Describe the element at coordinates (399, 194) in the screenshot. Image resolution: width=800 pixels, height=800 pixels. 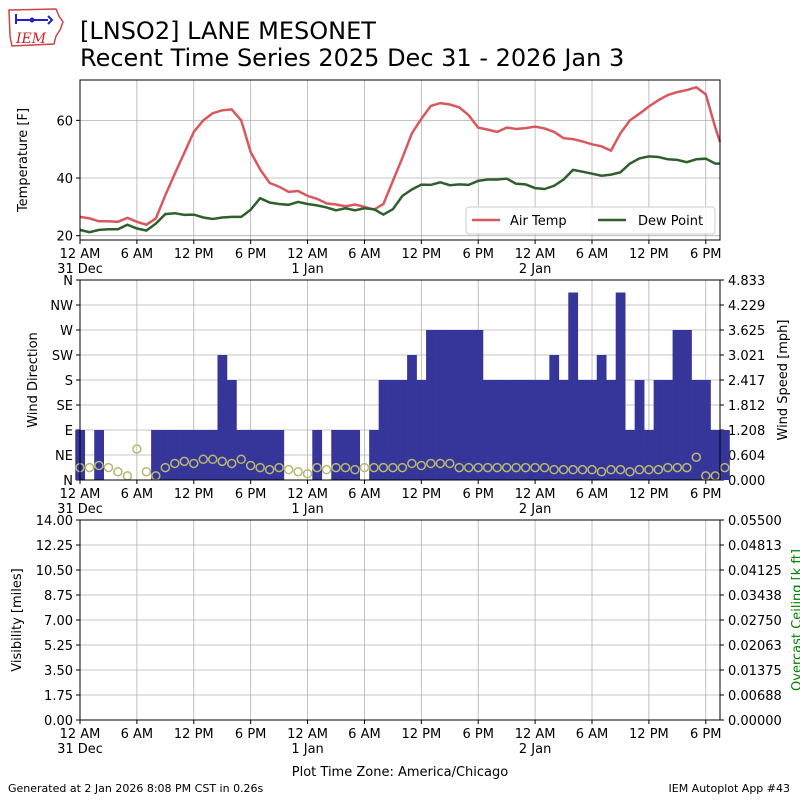
I see `dew-point-line` at that location.